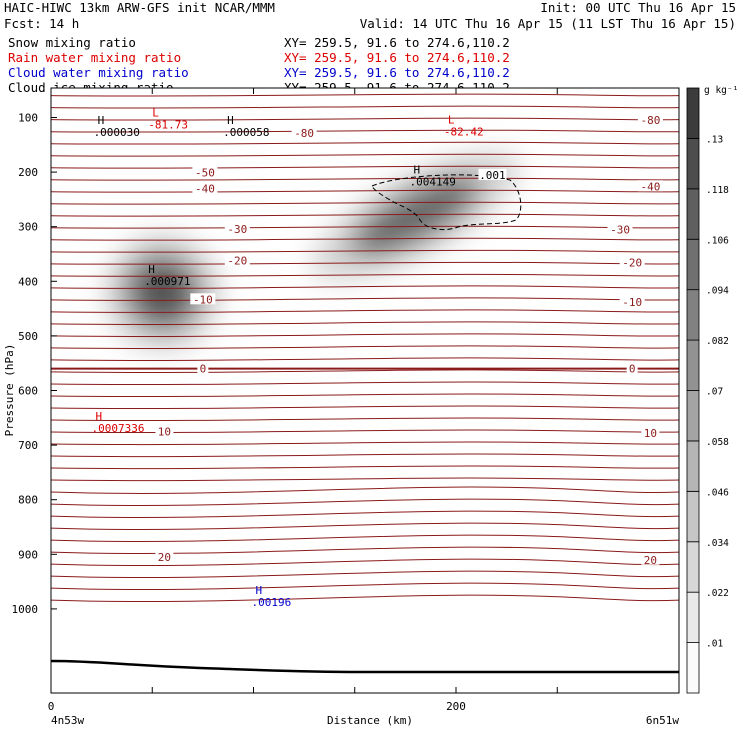  I want to click on y-axis: 100 200 300 400 500 600 700 800 900 1000, so click(34, 364).